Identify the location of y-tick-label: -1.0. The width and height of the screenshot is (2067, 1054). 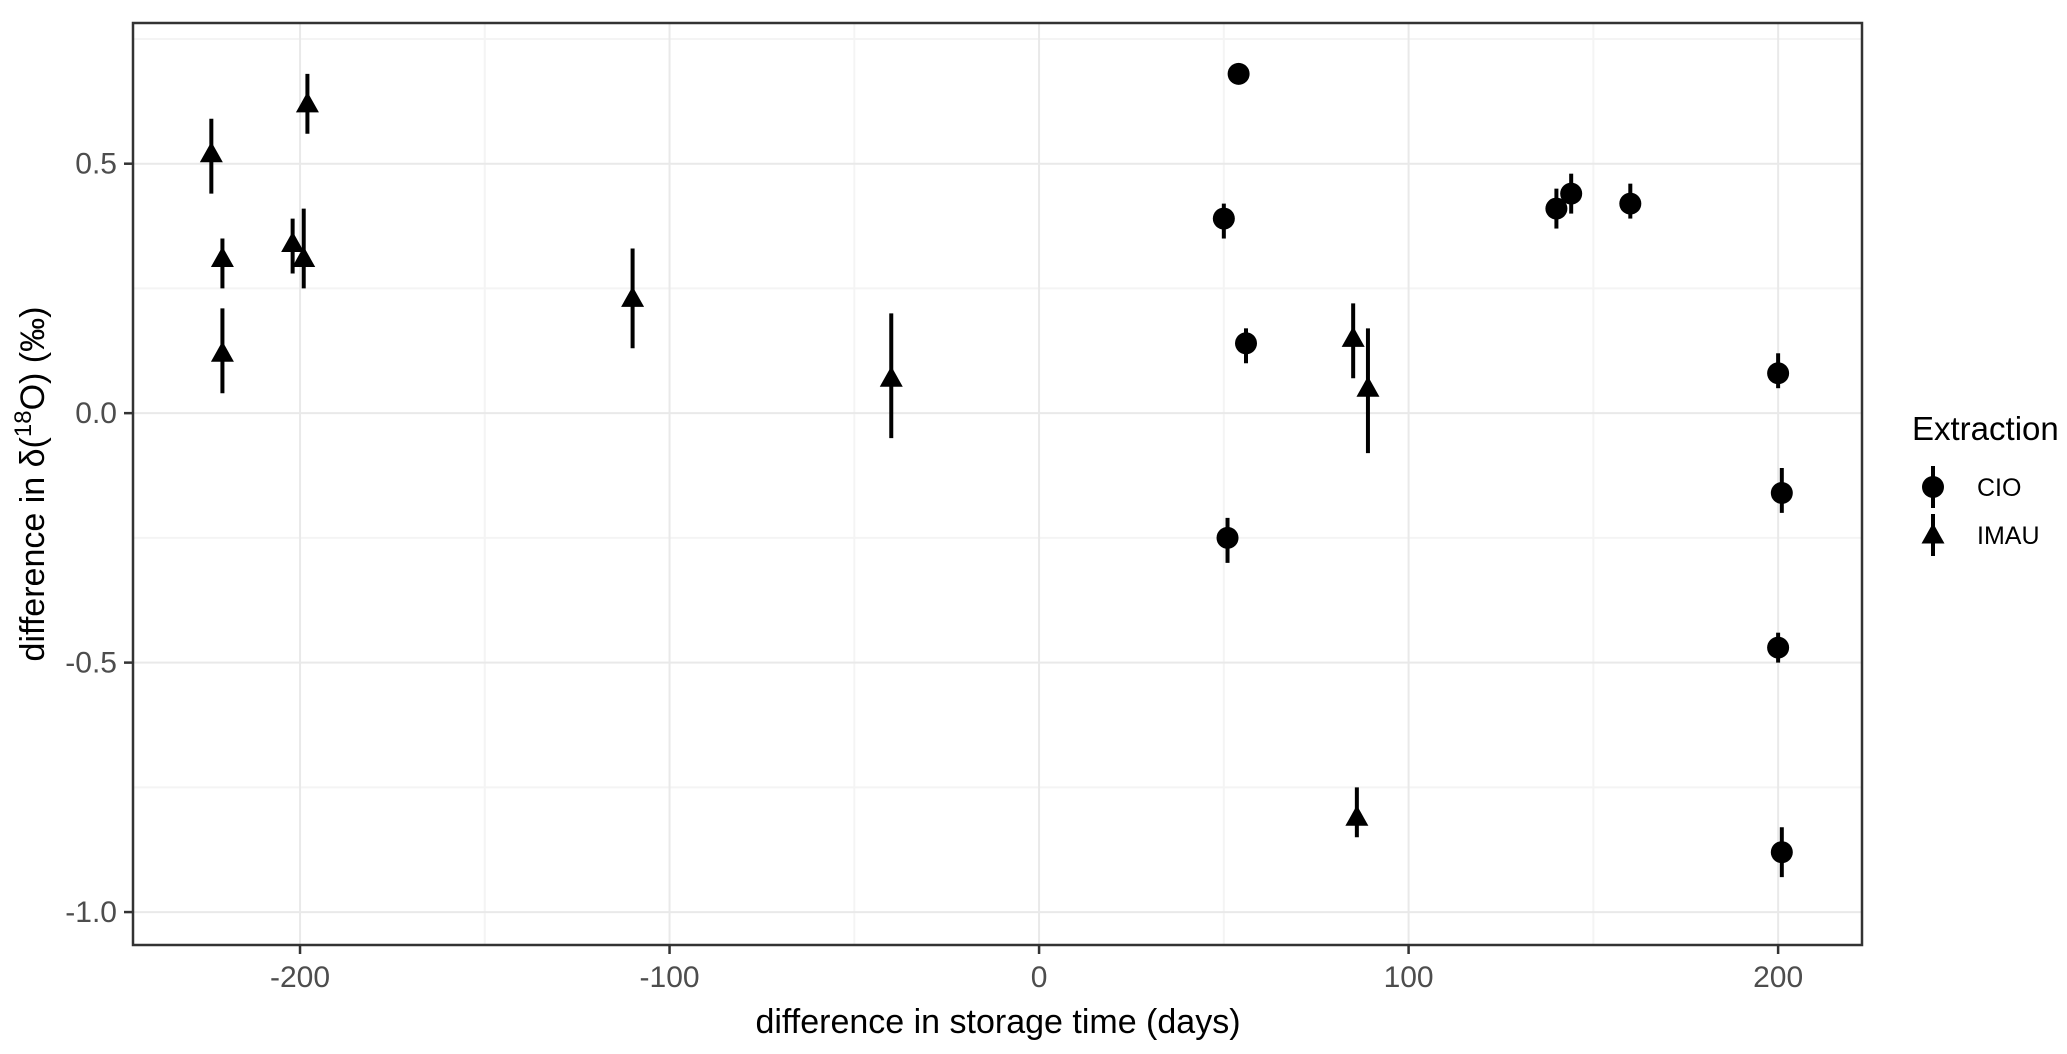
(91, 912).